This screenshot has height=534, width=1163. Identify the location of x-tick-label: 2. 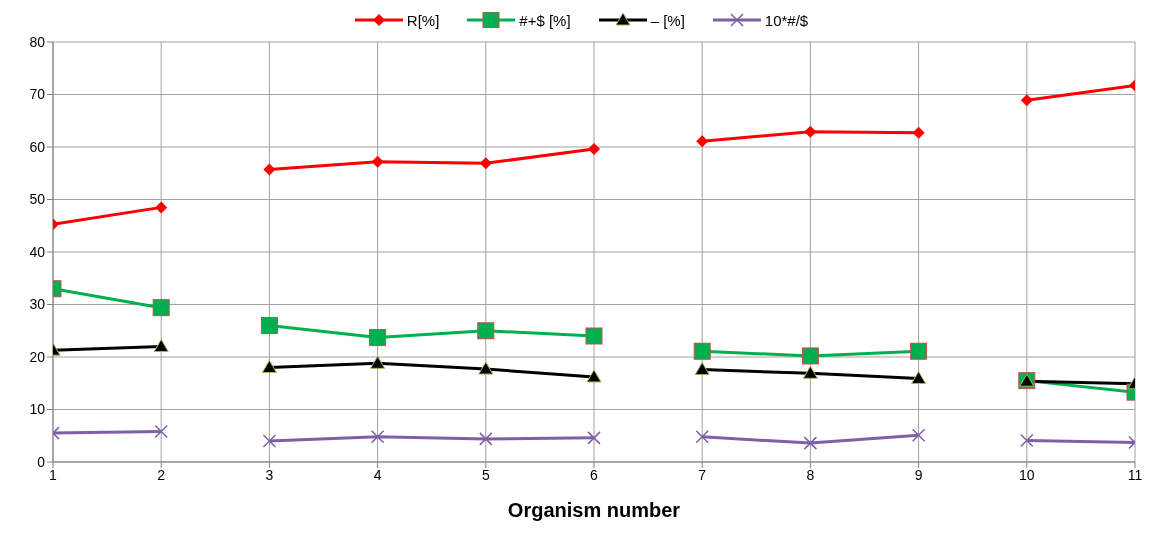
(161, 474).